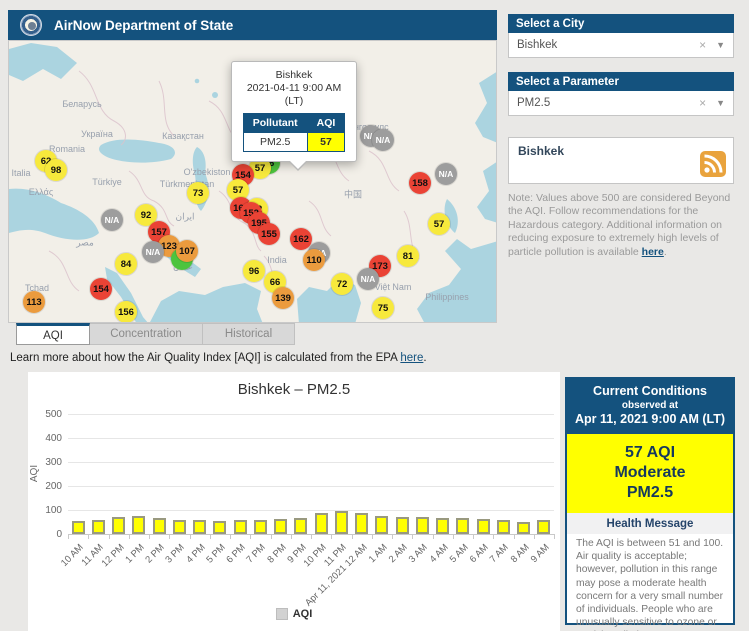 The width and height of the screenshot is (749, 631). What do you see at coordinates (420, 183) in the screenshot?
I see `aqi-marker: 158` at bounding box center [420, 183].